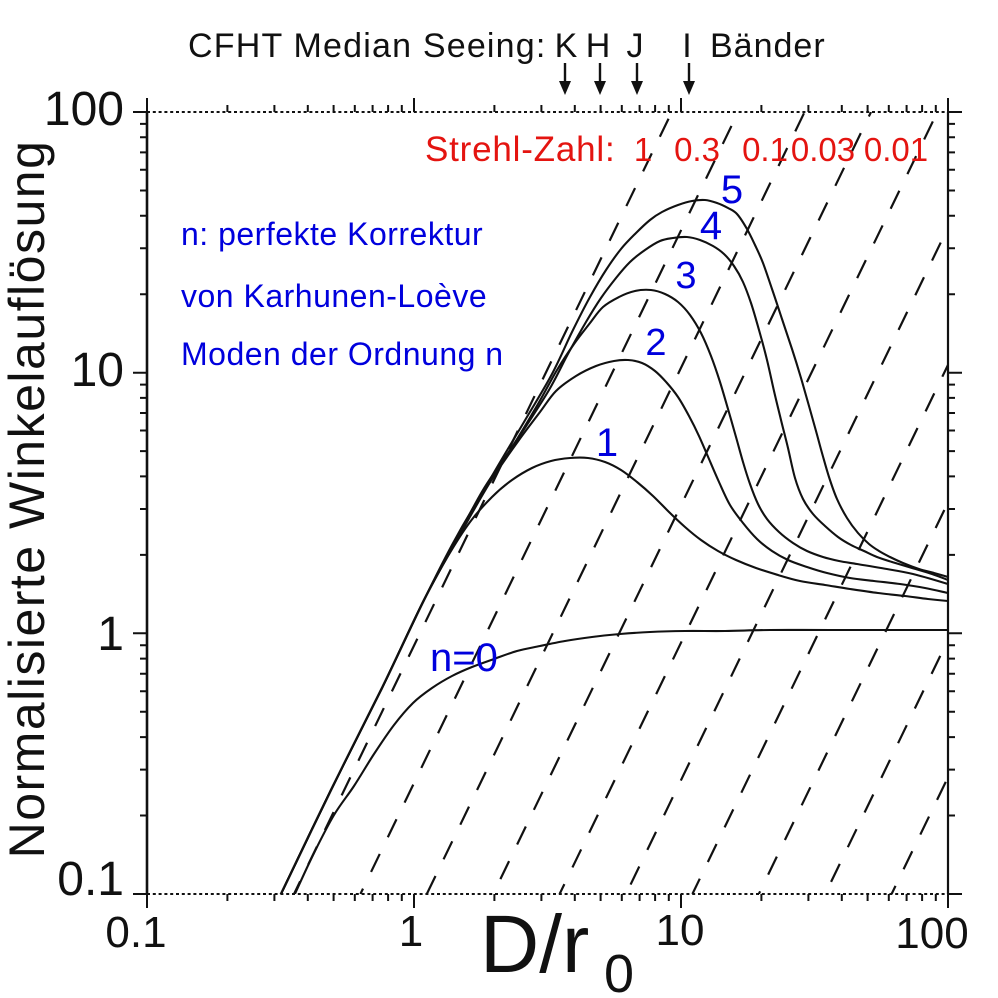 Image resolution: width=998 pixels, height=998 pixels. What do you see at coordinates (685, 276) in the screenshot?
I see `svg-text: 3` at bounding box center [685, 276].